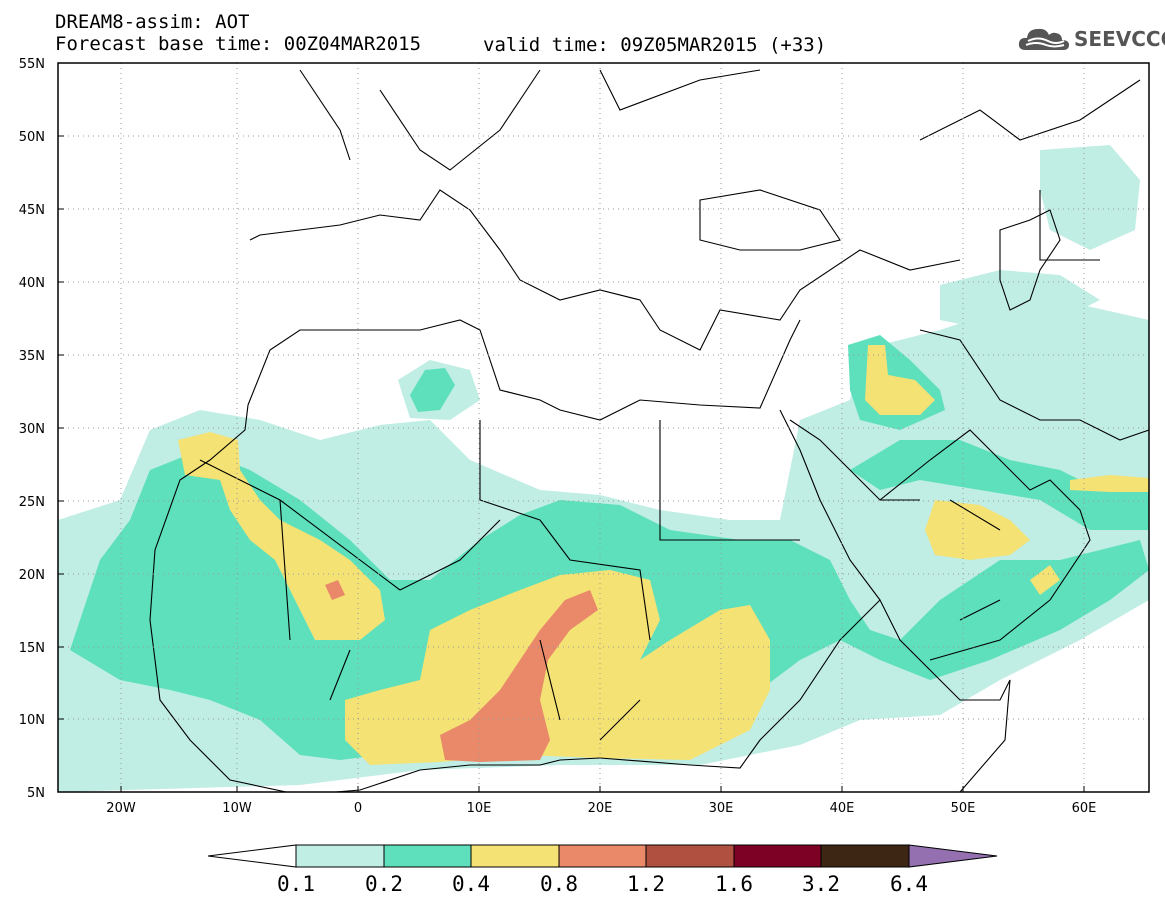 This screenshot has width=1165, height=905. I want to click on colorbar-label: 1.2, so click(646, 884).